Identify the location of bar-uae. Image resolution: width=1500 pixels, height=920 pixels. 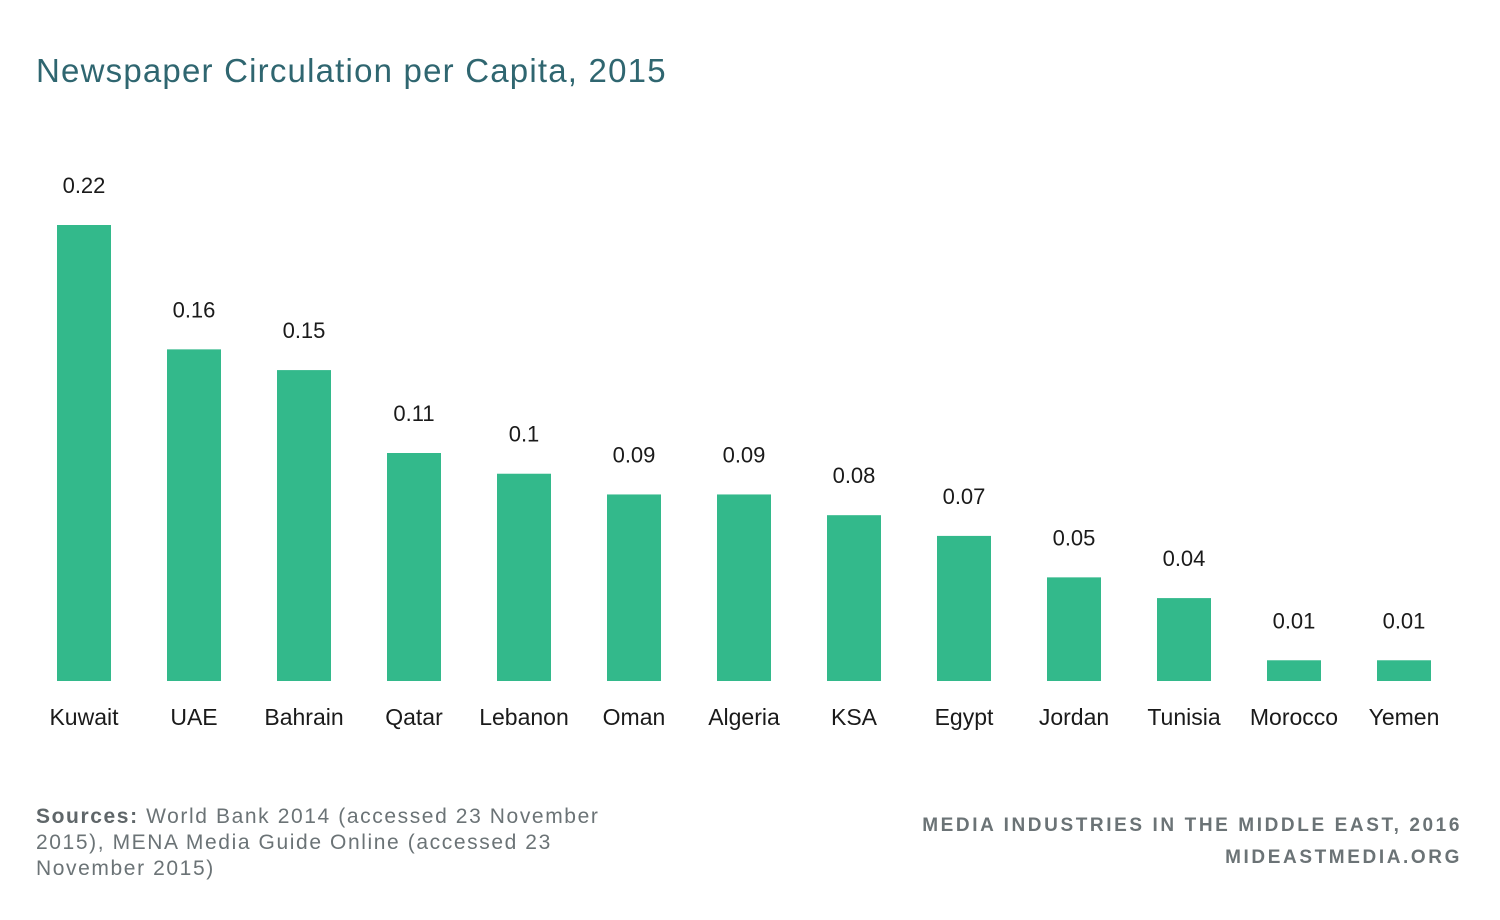
(194, 515).